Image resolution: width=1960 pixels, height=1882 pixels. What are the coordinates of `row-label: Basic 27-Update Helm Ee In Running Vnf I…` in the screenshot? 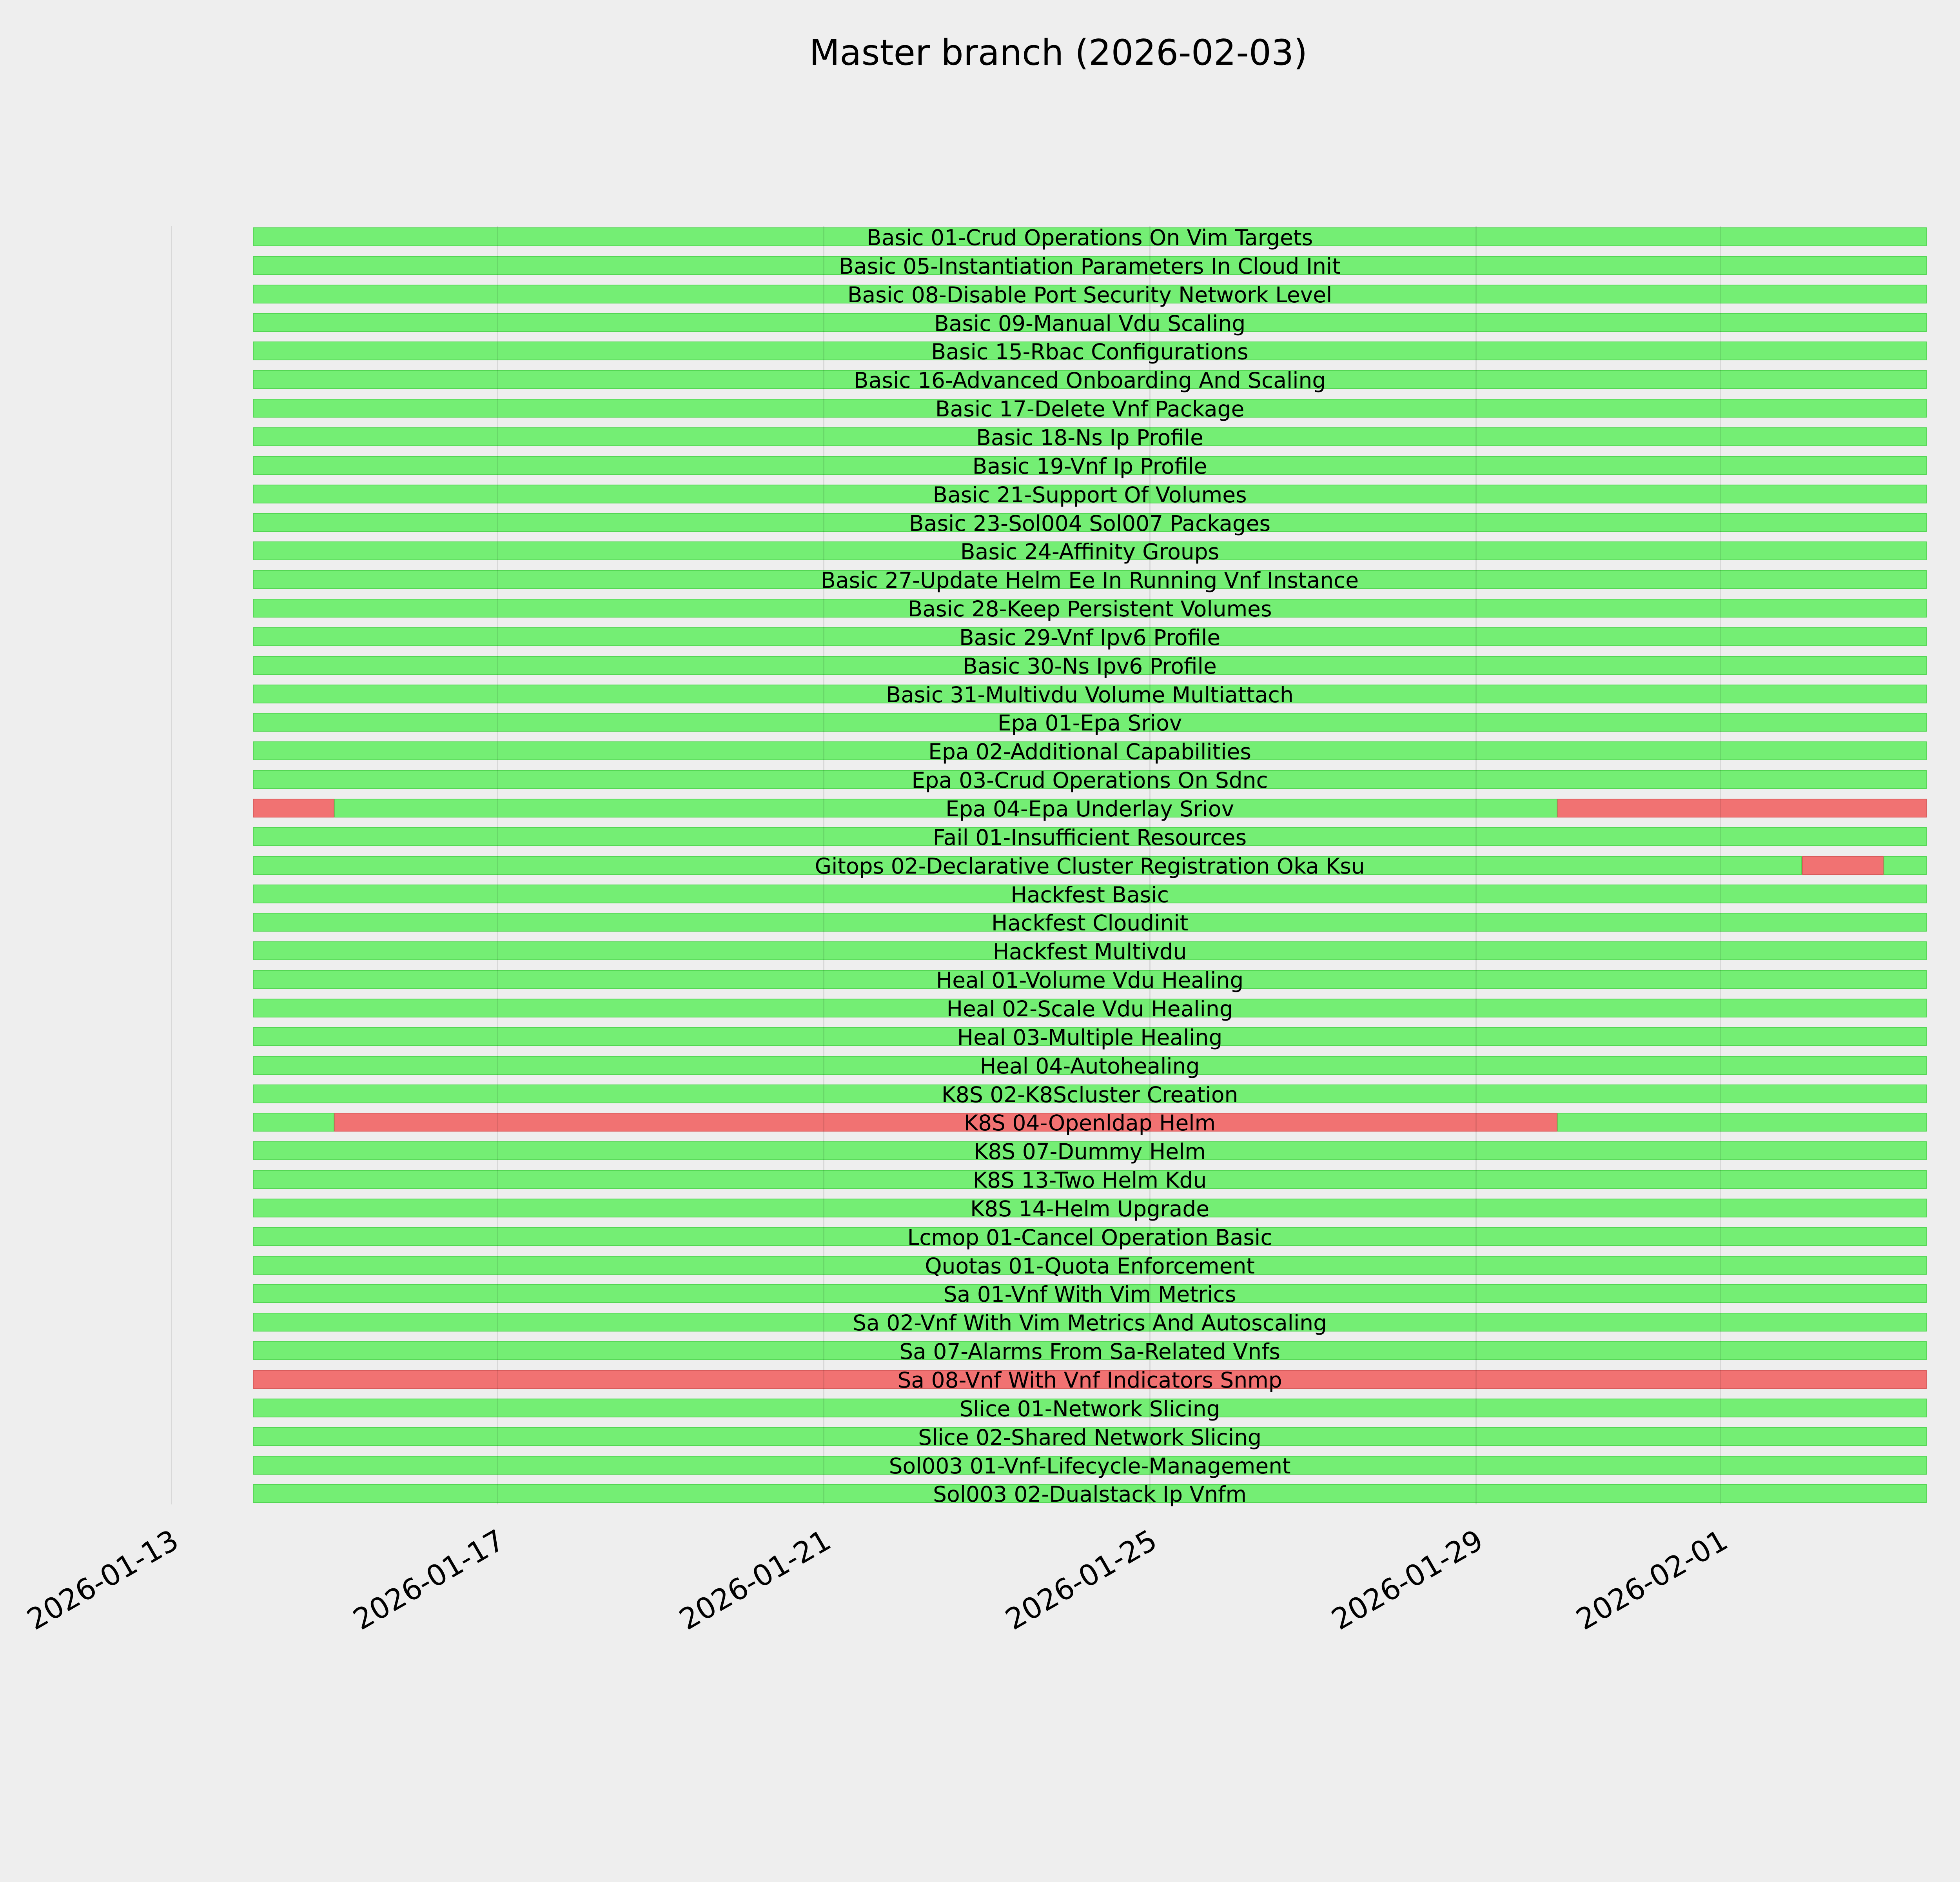 It's located at (1090, 580).